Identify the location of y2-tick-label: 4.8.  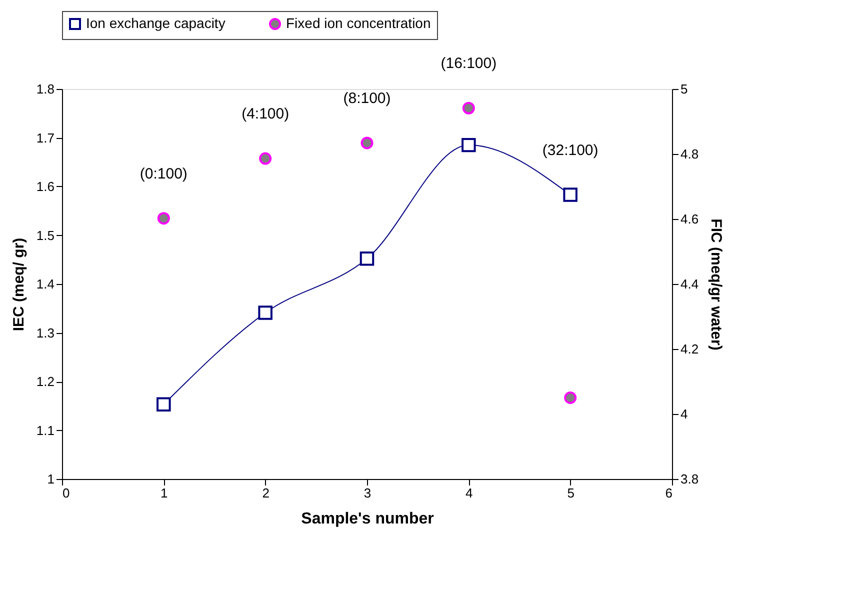
(689, 154).